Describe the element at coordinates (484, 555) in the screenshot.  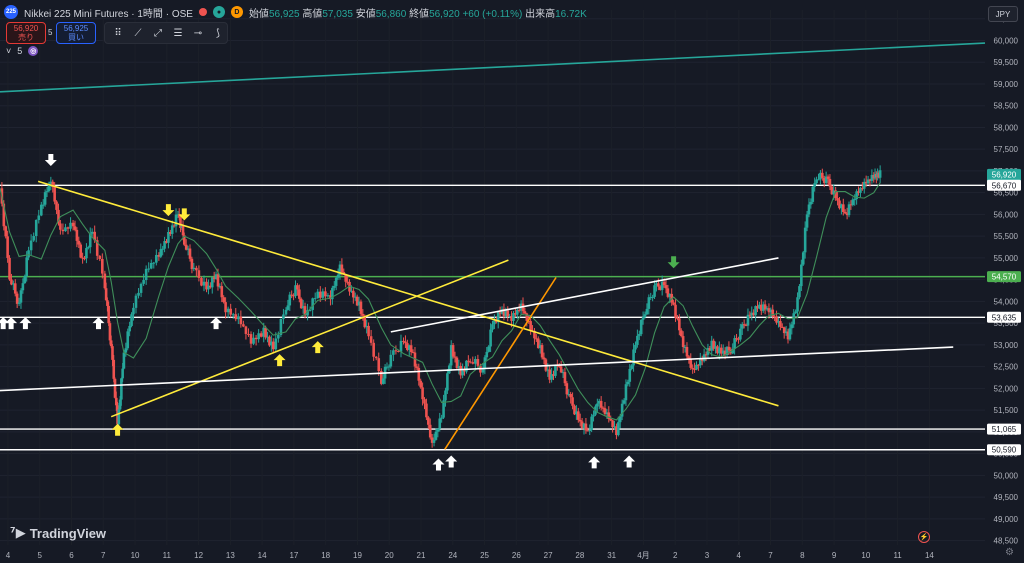
I see `x-tick-label: 25` at that location.